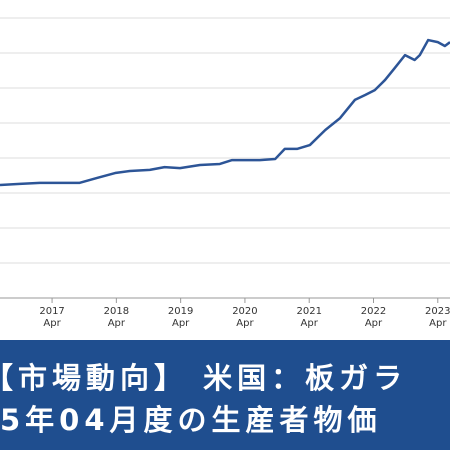 The height and width of the screenshot is (450, 450). What do you see at coordinates (308, 317) in the screenshot?
I see `x-tick-label: 2021 Apr` at bounding box center [308, 317].